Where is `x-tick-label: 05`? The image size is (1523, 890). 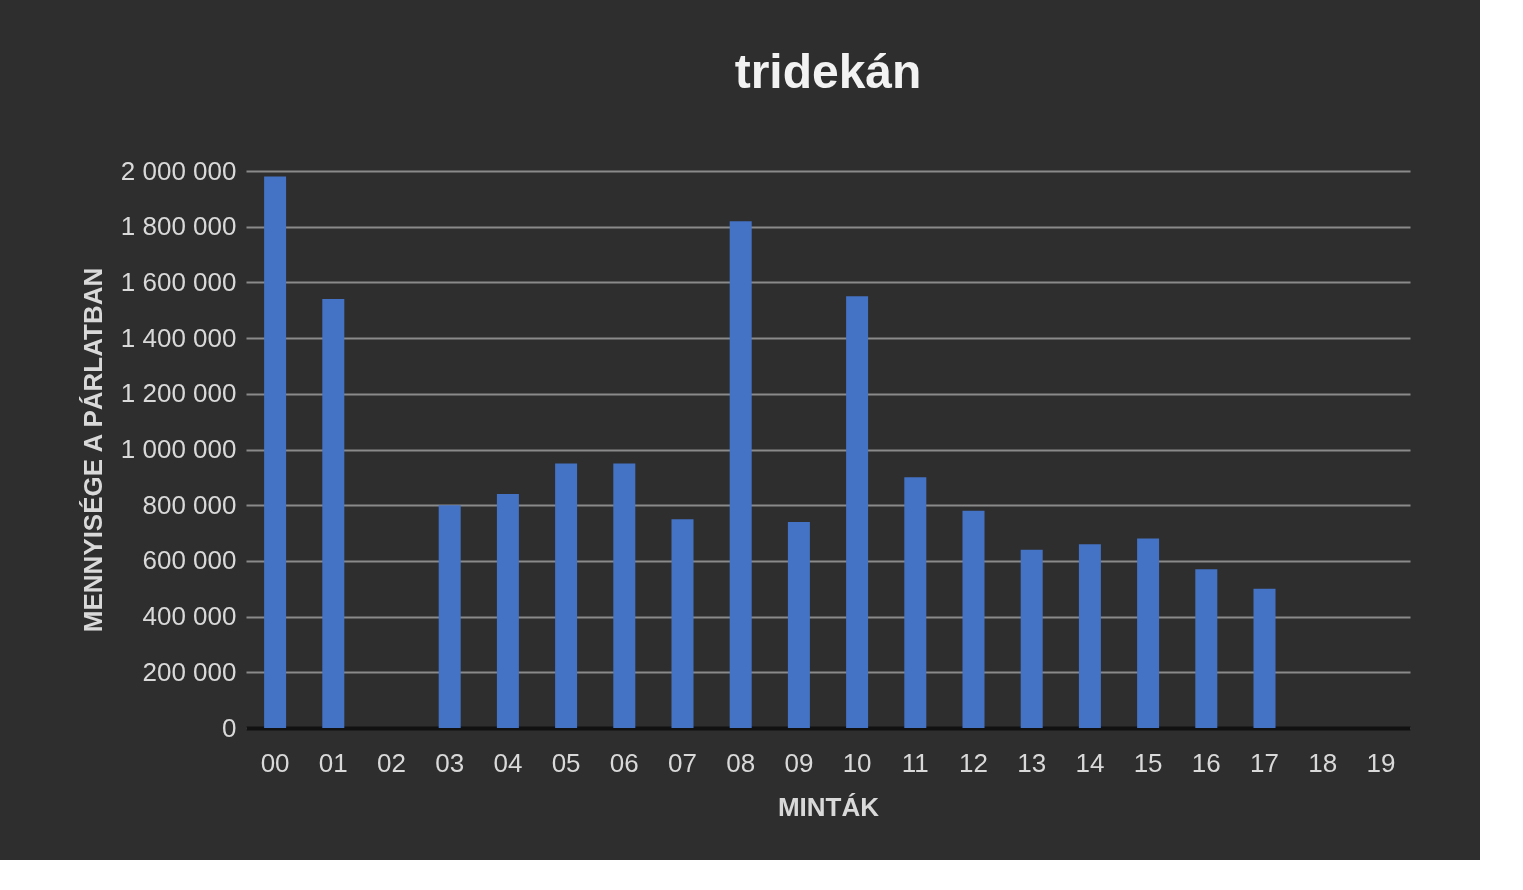
x-tick-label: 05 is located at coordinates (566, 762).